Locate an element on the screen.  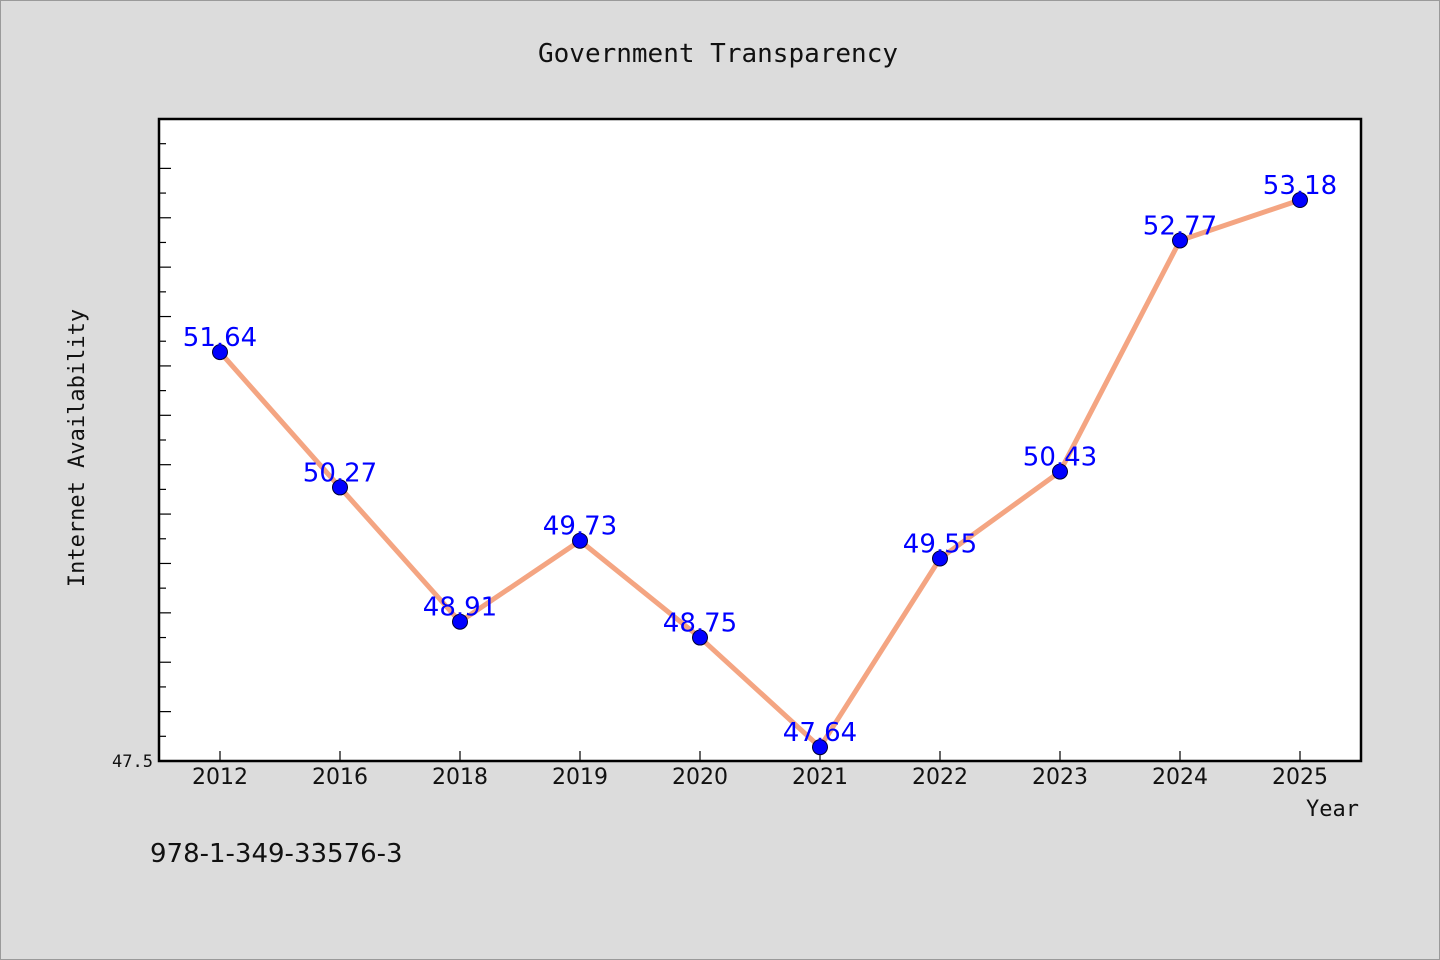
y-axis-title: Internet Availability is located at coordinates (77, 448).